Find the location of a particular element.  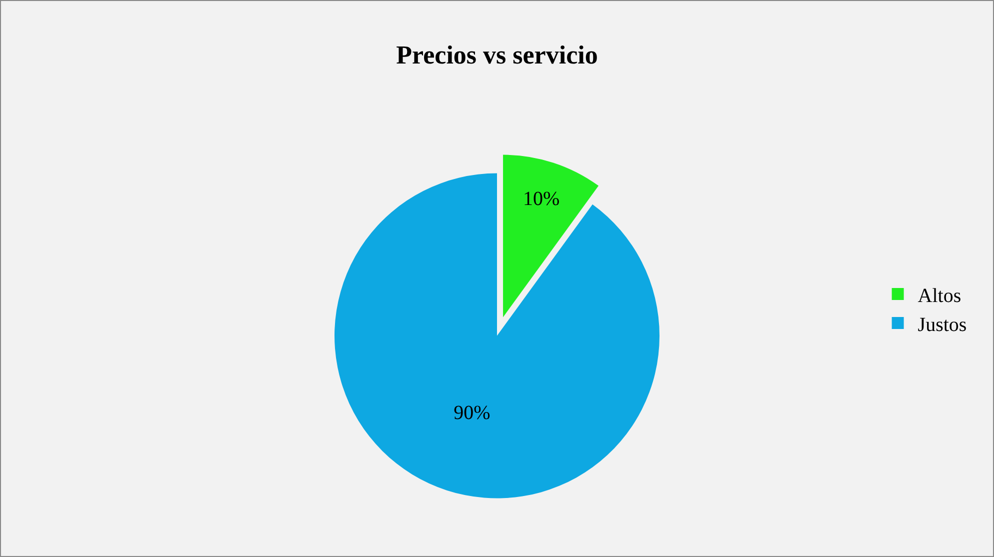

data-label: 90% is located at coordinates (472, 413).